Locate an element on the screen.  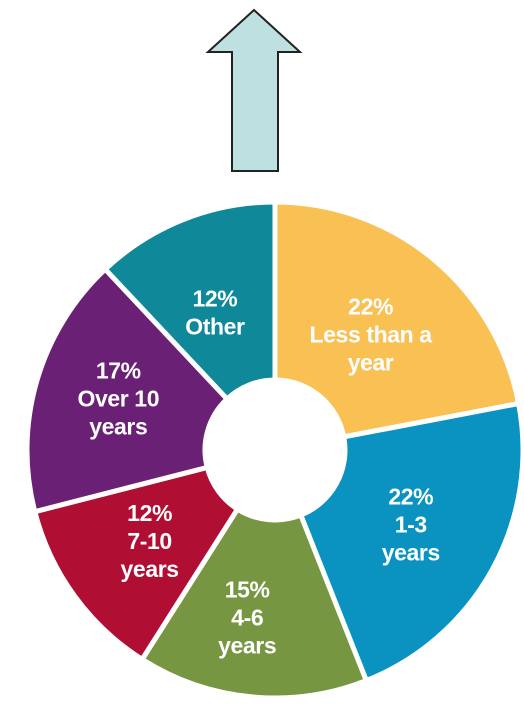
up-arrow-shape is located at coordinates (254, 90).